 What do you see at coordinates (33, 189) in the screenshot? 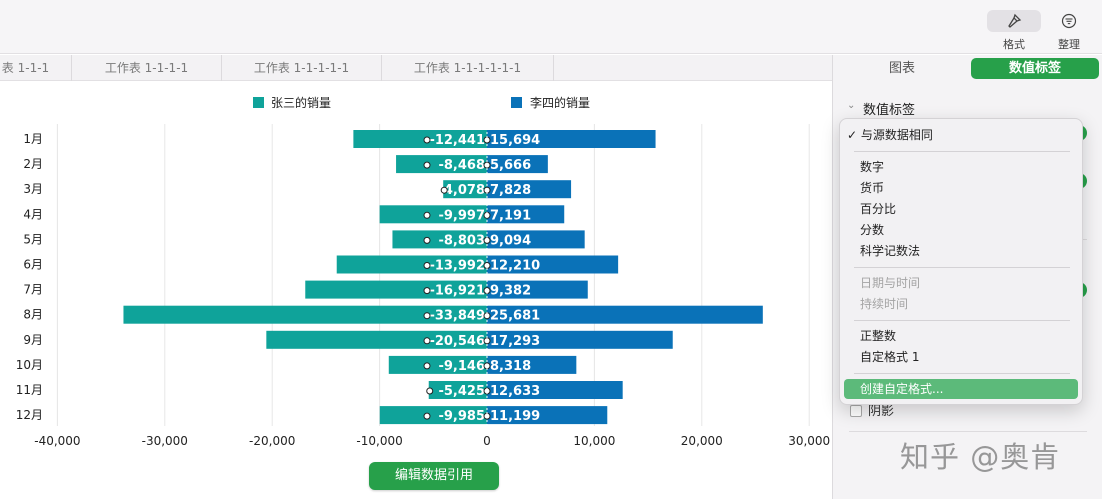
I see `category-label: 3月` at bounding box center [33, 189].